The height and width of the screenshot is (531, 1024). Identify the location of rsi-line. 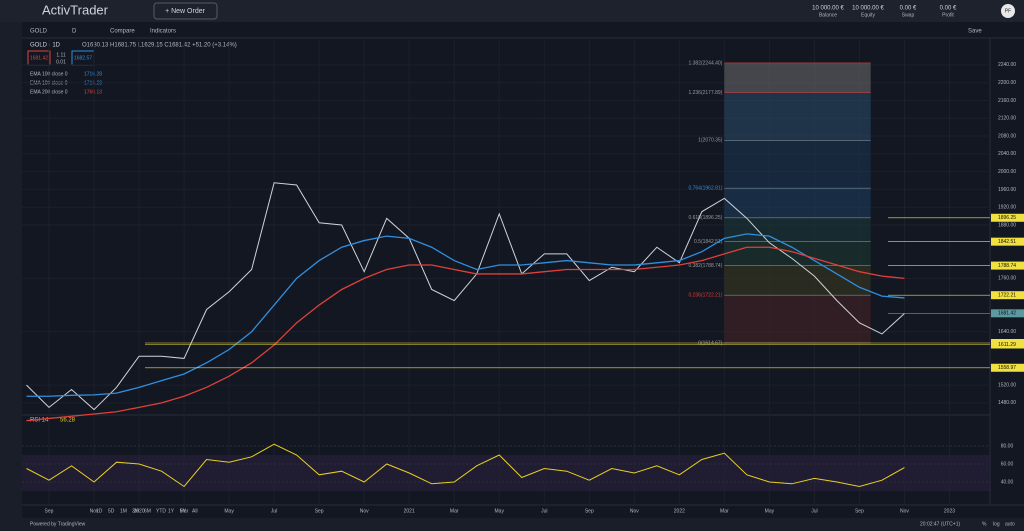
(465, 465).